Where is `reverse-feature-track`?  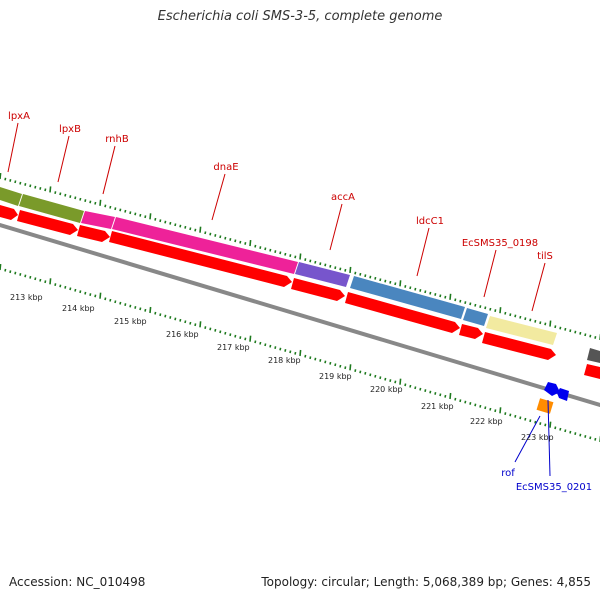 reverse-feature-track is located at coordinates (552, 398).